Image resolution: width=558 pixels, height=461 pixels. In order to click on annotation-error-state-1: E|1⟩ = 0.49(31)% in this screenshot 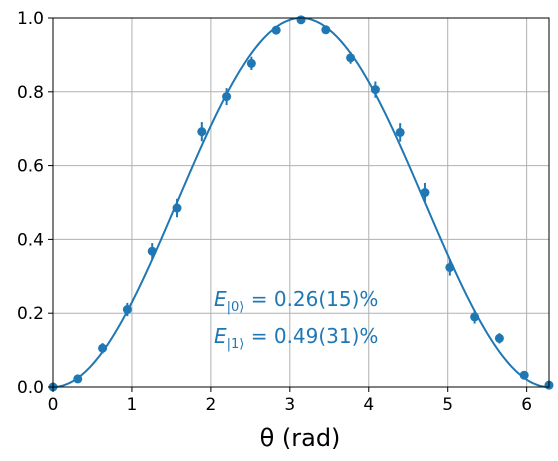, I will do `click(296, 338)`.